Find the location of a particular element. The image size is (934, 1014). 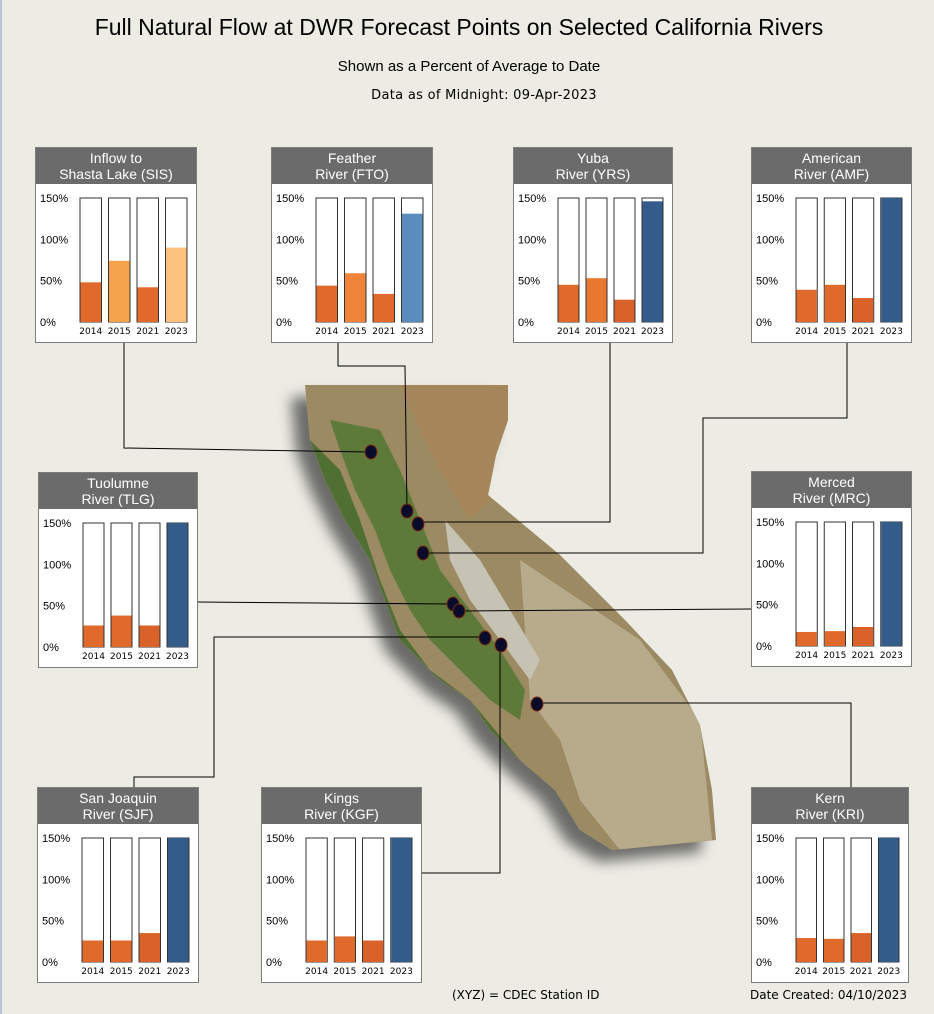

panel-title-line1: Kern is located at coordinates (830, 798).